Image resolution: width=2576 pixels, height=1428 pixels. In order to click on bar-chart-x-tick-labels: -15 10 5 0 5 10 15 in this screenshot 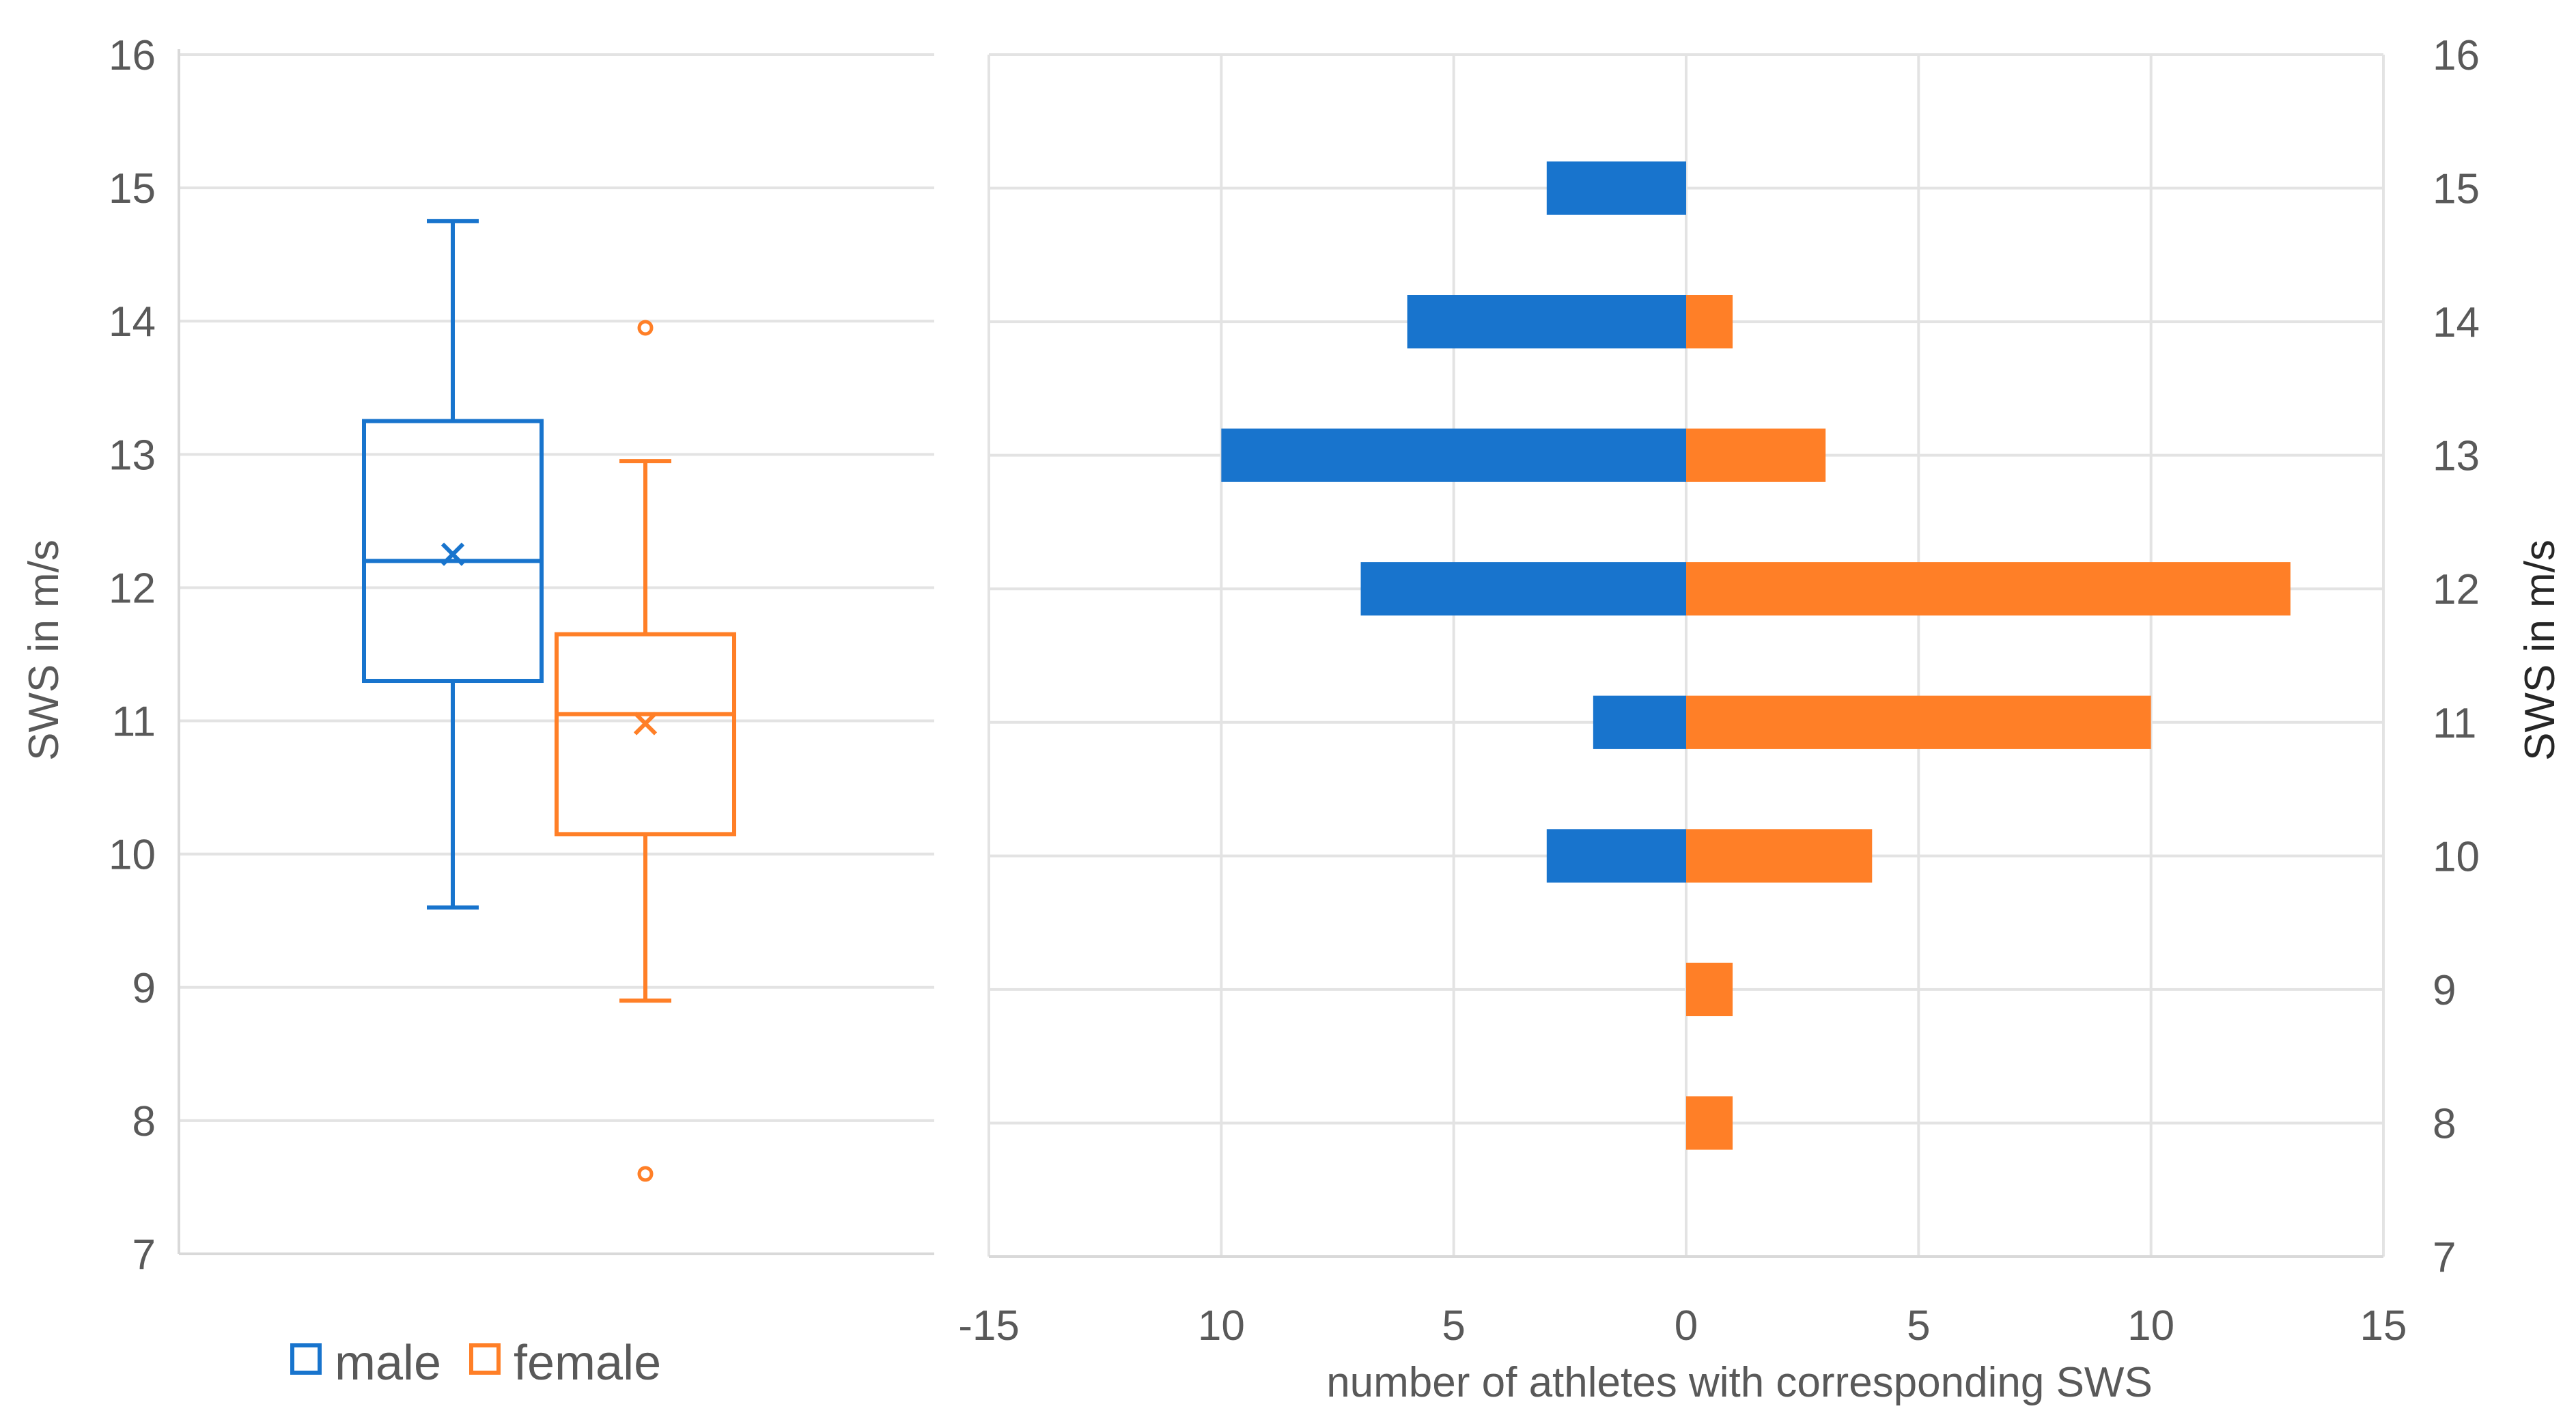, I will do `click(1682, 1325)`.